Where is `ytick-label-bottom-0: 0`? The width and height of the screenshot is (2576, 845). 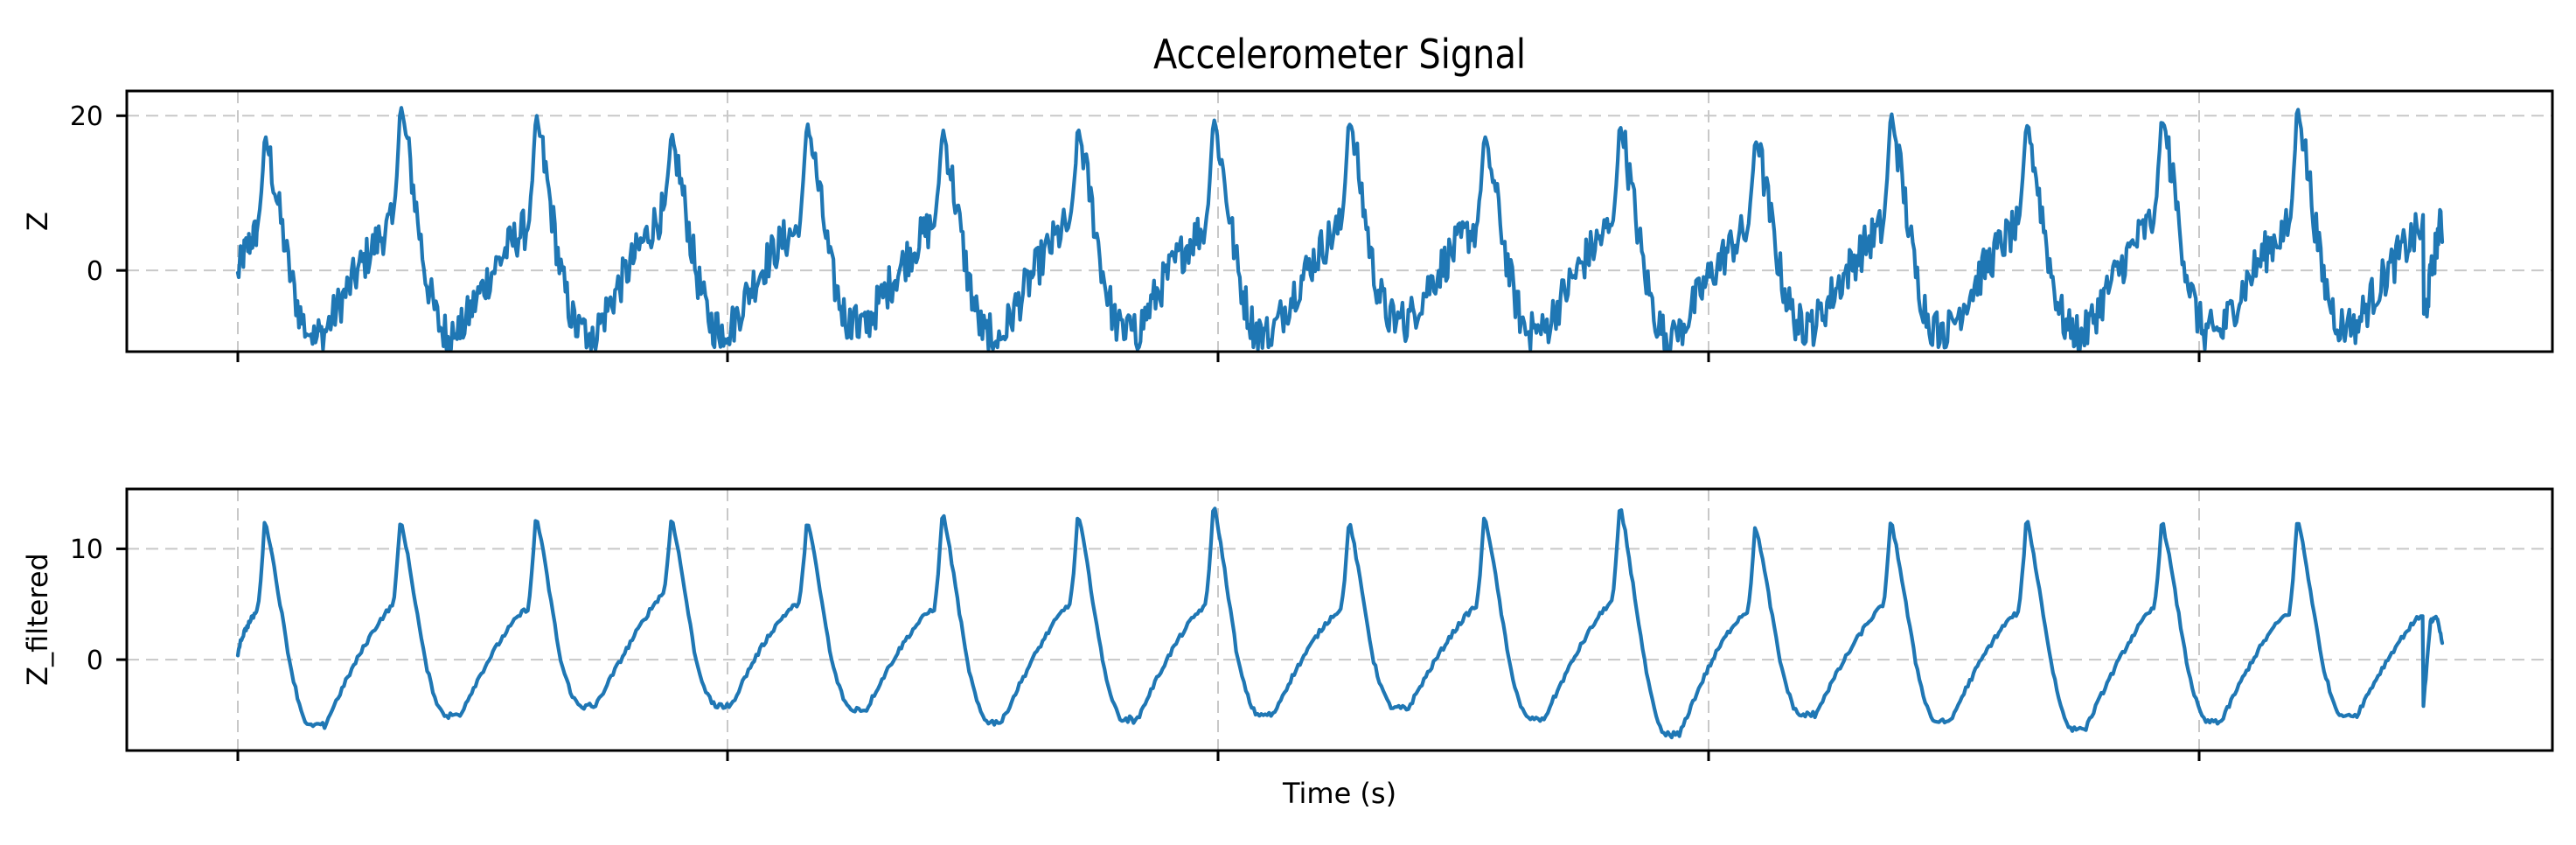
ytick-label-bottom-0: 0 is located at coordinates (95, 661).